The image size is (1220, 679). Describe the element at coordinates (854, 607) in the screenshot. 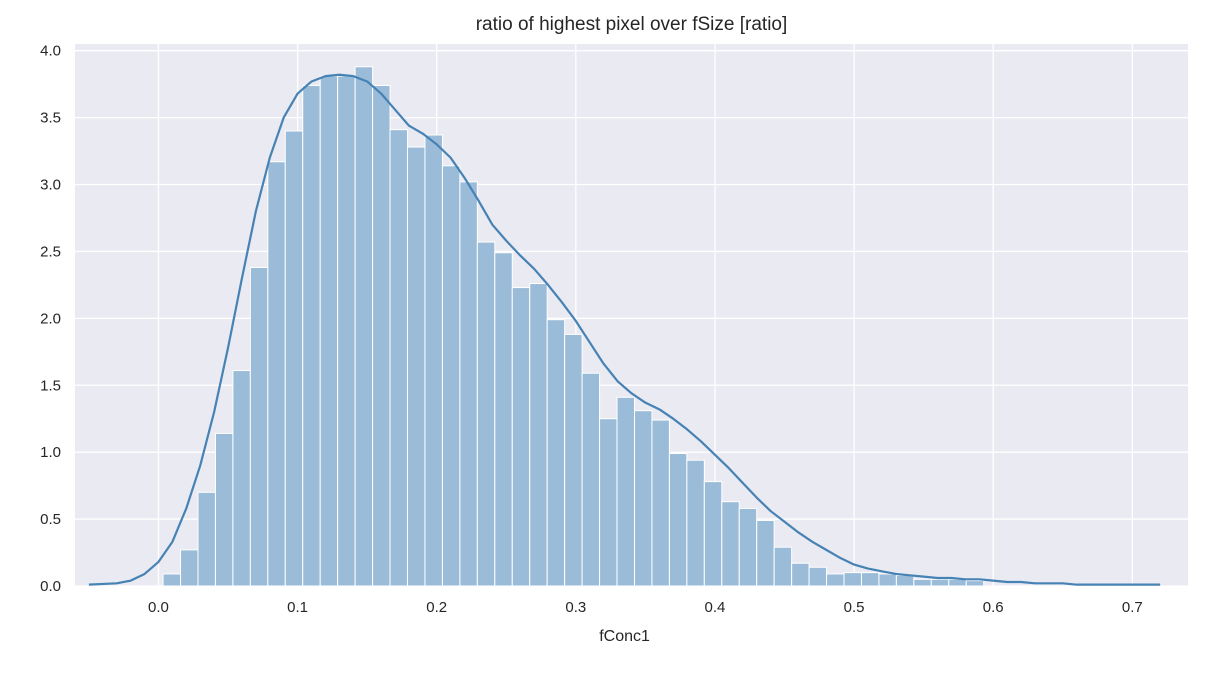

I see `x-tick-label: 0.5` at that location.